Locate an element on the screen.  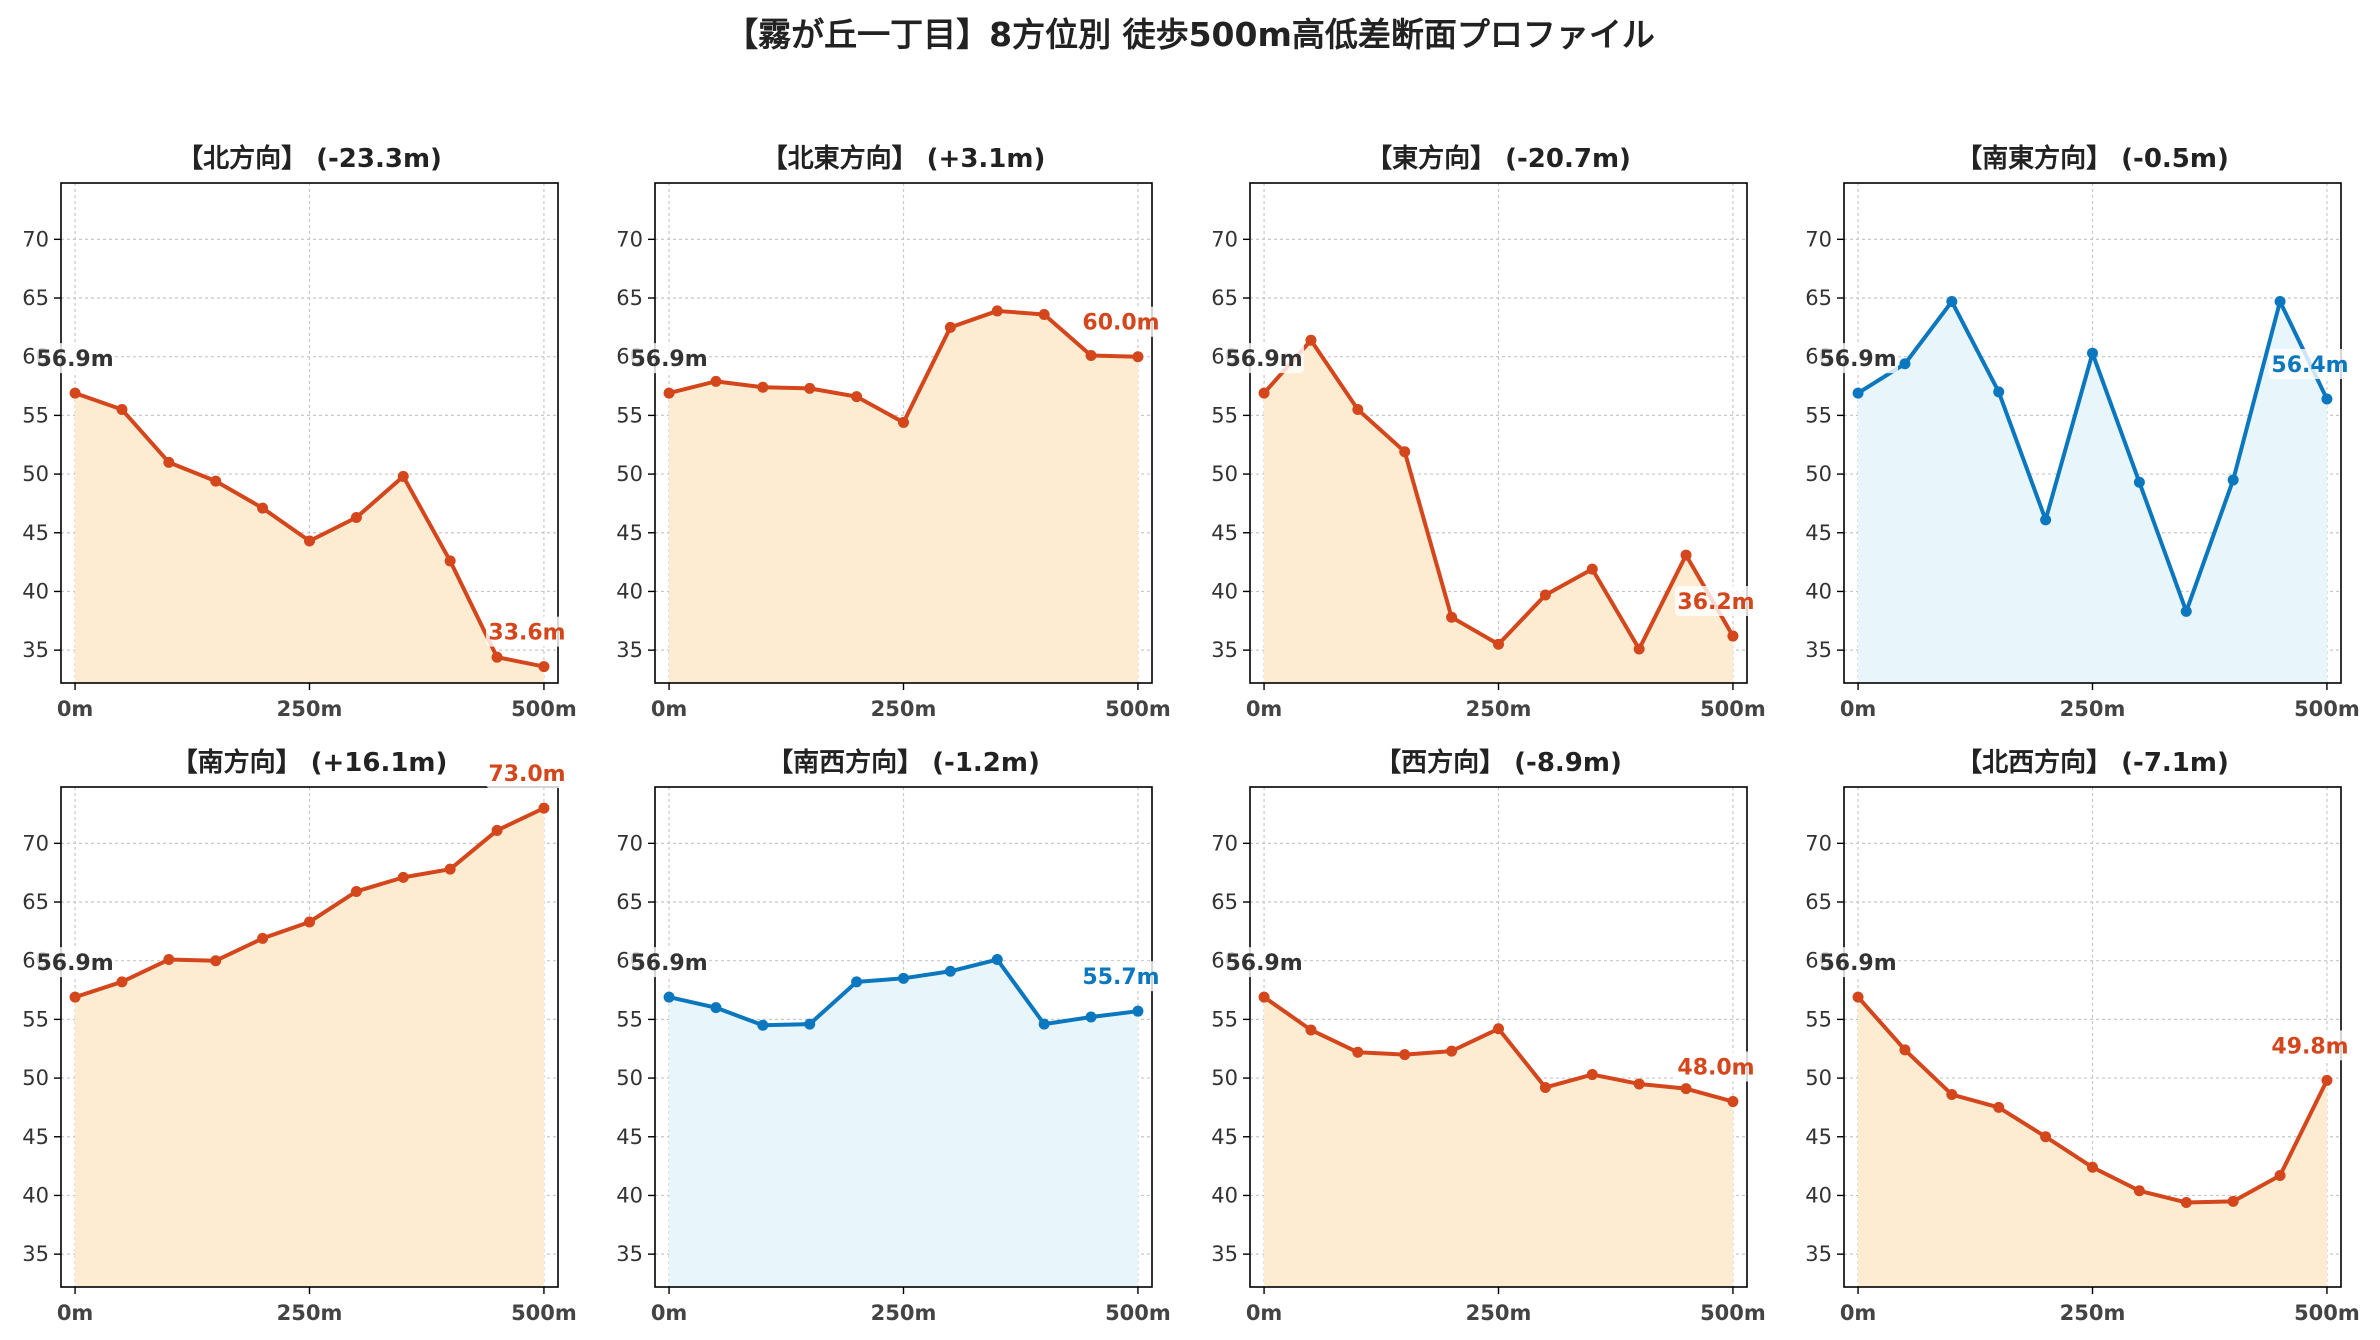
subplot-title: 【東方向】 (-20.7m) is located at coordinates (1498, 158).